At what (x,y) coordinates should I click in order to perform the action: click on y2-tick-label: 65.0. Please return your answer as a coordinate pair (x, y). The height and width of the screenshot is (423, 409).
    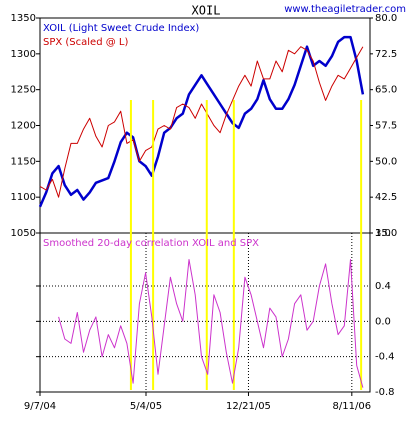
    Looking at the image, I should click on (386, 90).